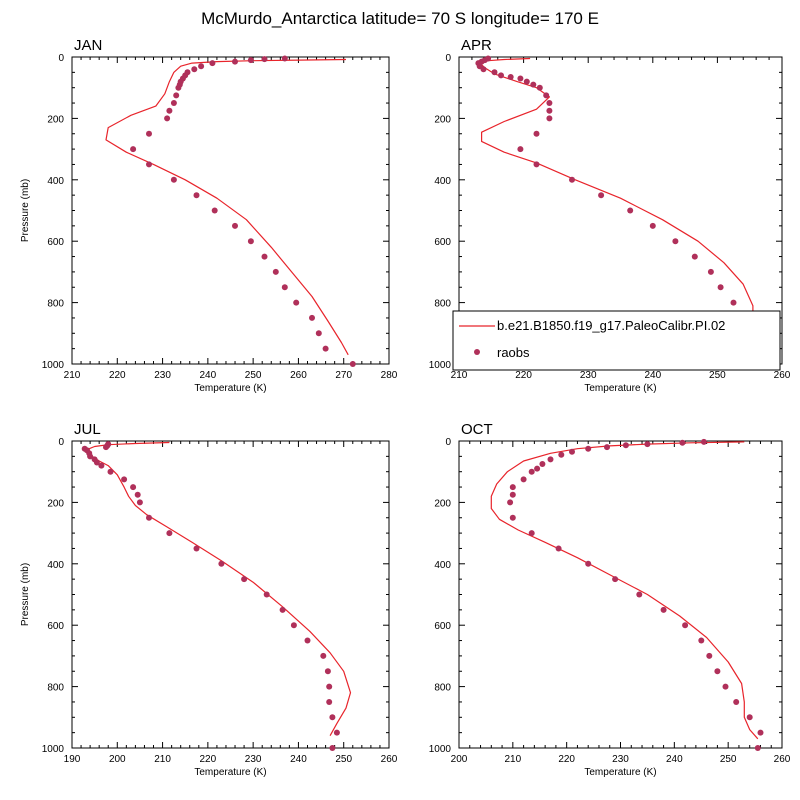 The height and width of the screenshot is (800, 800). What do you see at coordinates (782, 759) in the screenshot?
I see `oct-x-tick-label: 260` at bounding box center [782, 759].